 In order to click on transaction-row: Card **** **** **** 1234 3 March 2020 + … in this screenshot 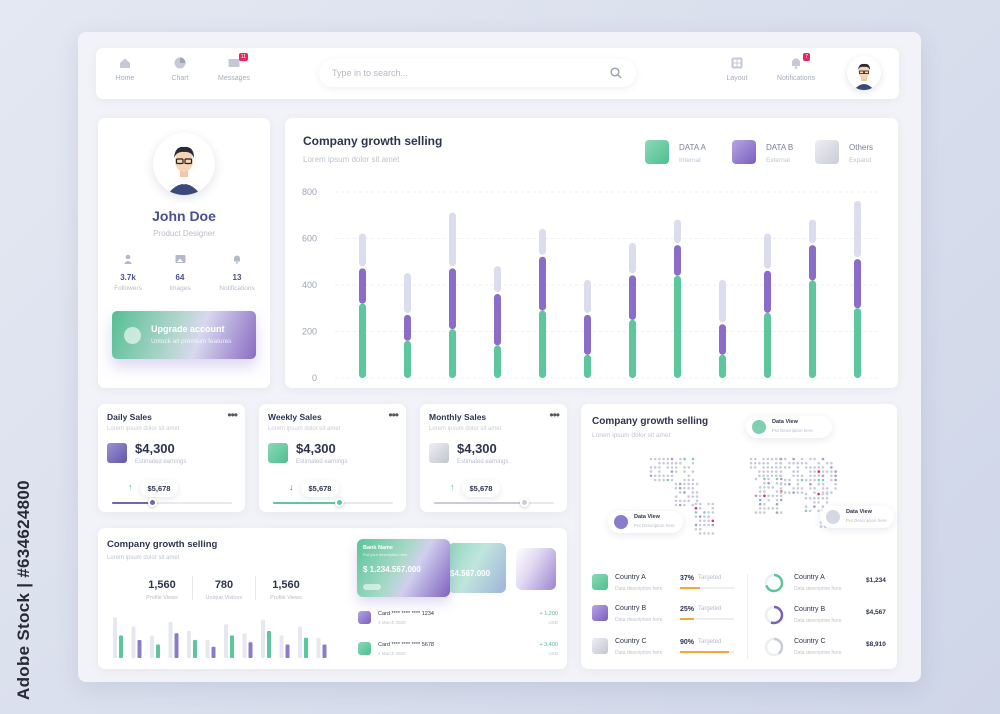, I will do `click(458, 620)`.